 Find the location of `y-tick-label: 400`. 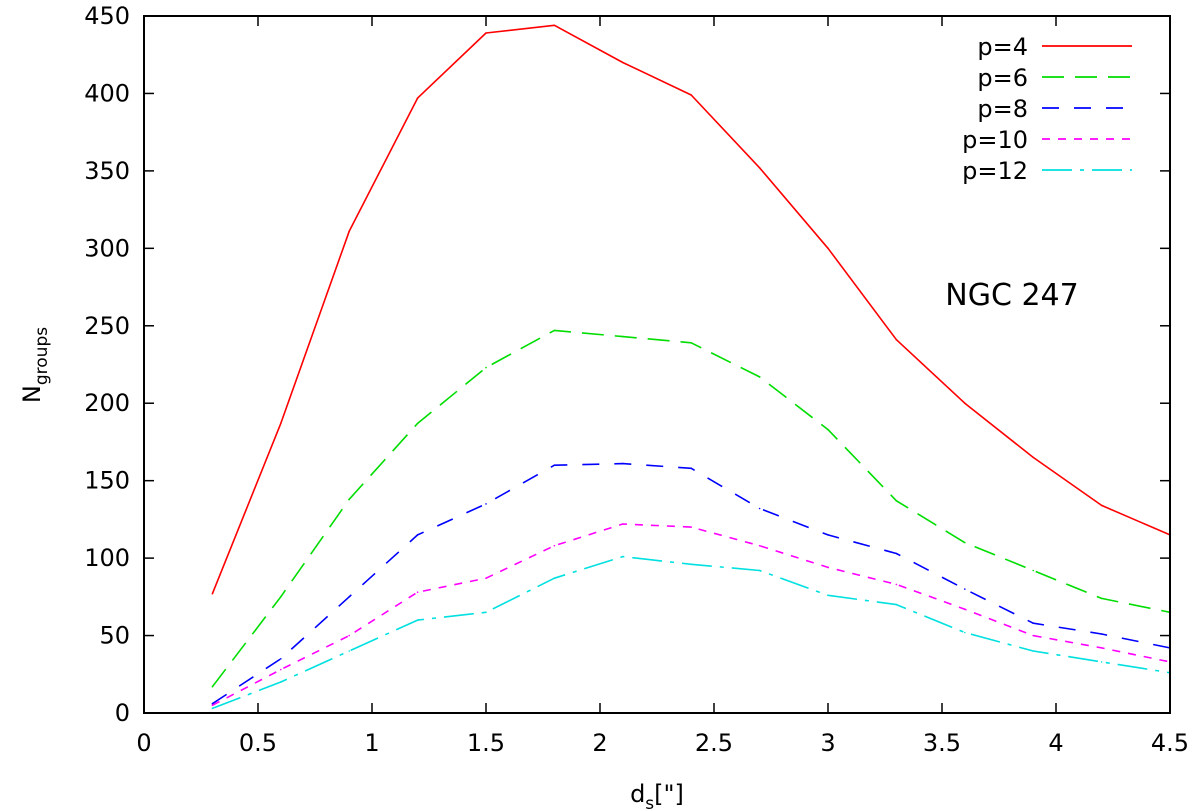

y-tick-label: 400 is located at coordinates (107, 93).